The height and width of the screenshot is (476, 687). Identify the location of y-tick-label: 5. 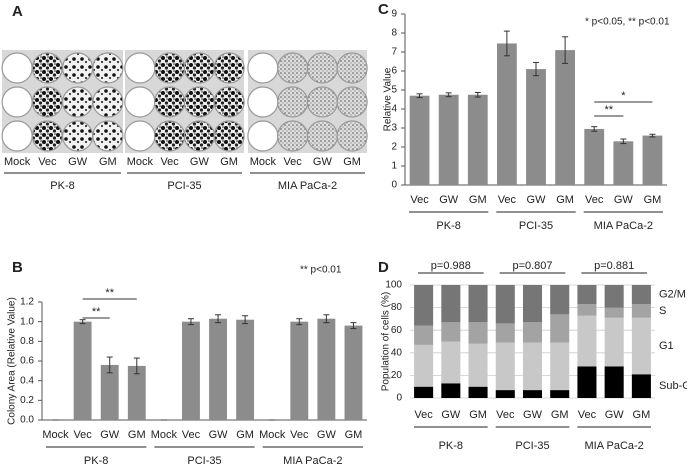
(394, 90).